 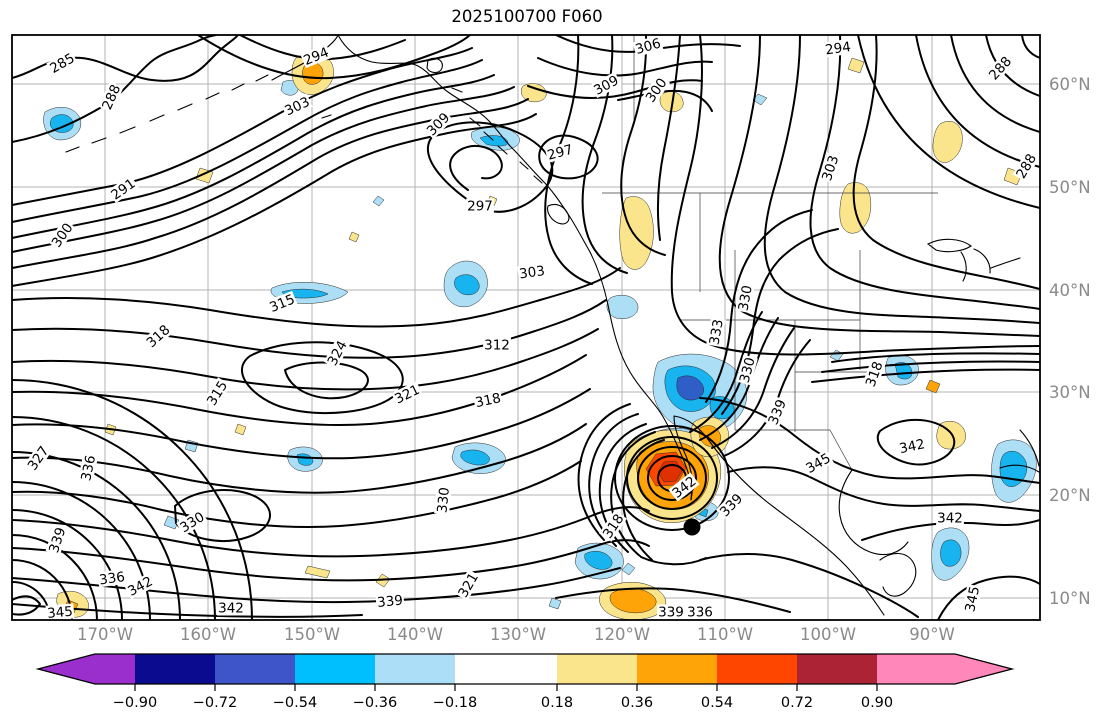 I want to click on contour-label: 315, so click(x=282, y=303).